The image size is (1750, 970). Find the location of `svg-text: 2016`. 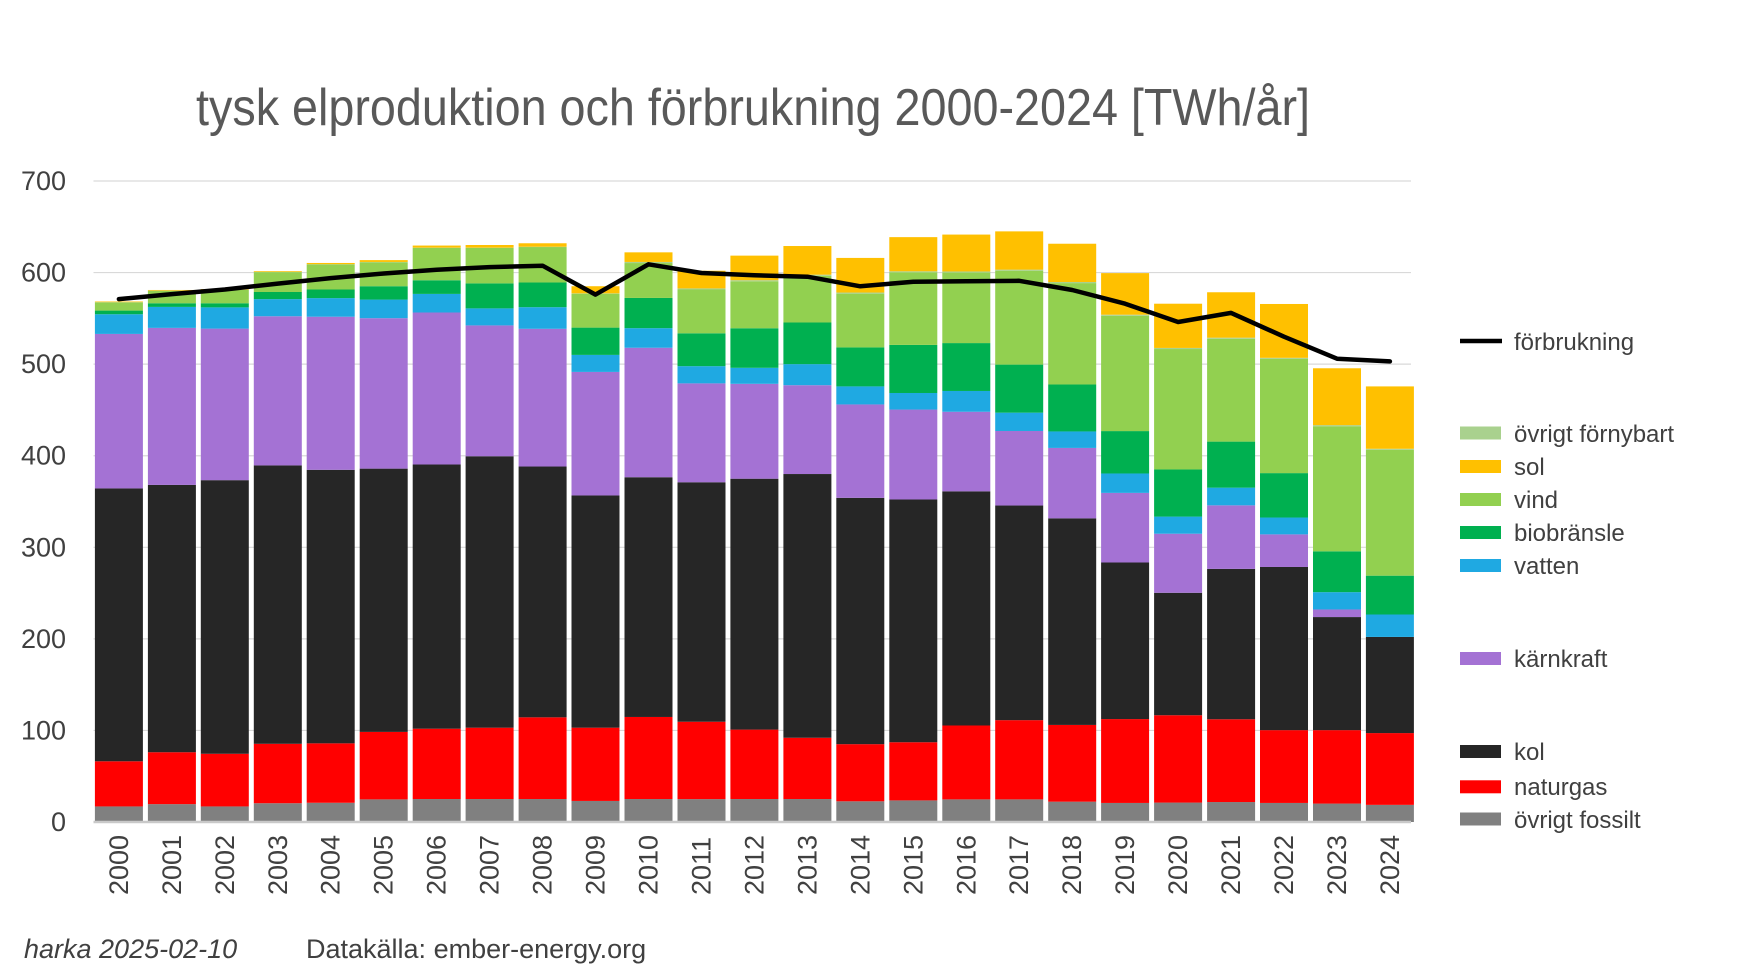

svg-text: 2016 is located at coordinates (966, 865).